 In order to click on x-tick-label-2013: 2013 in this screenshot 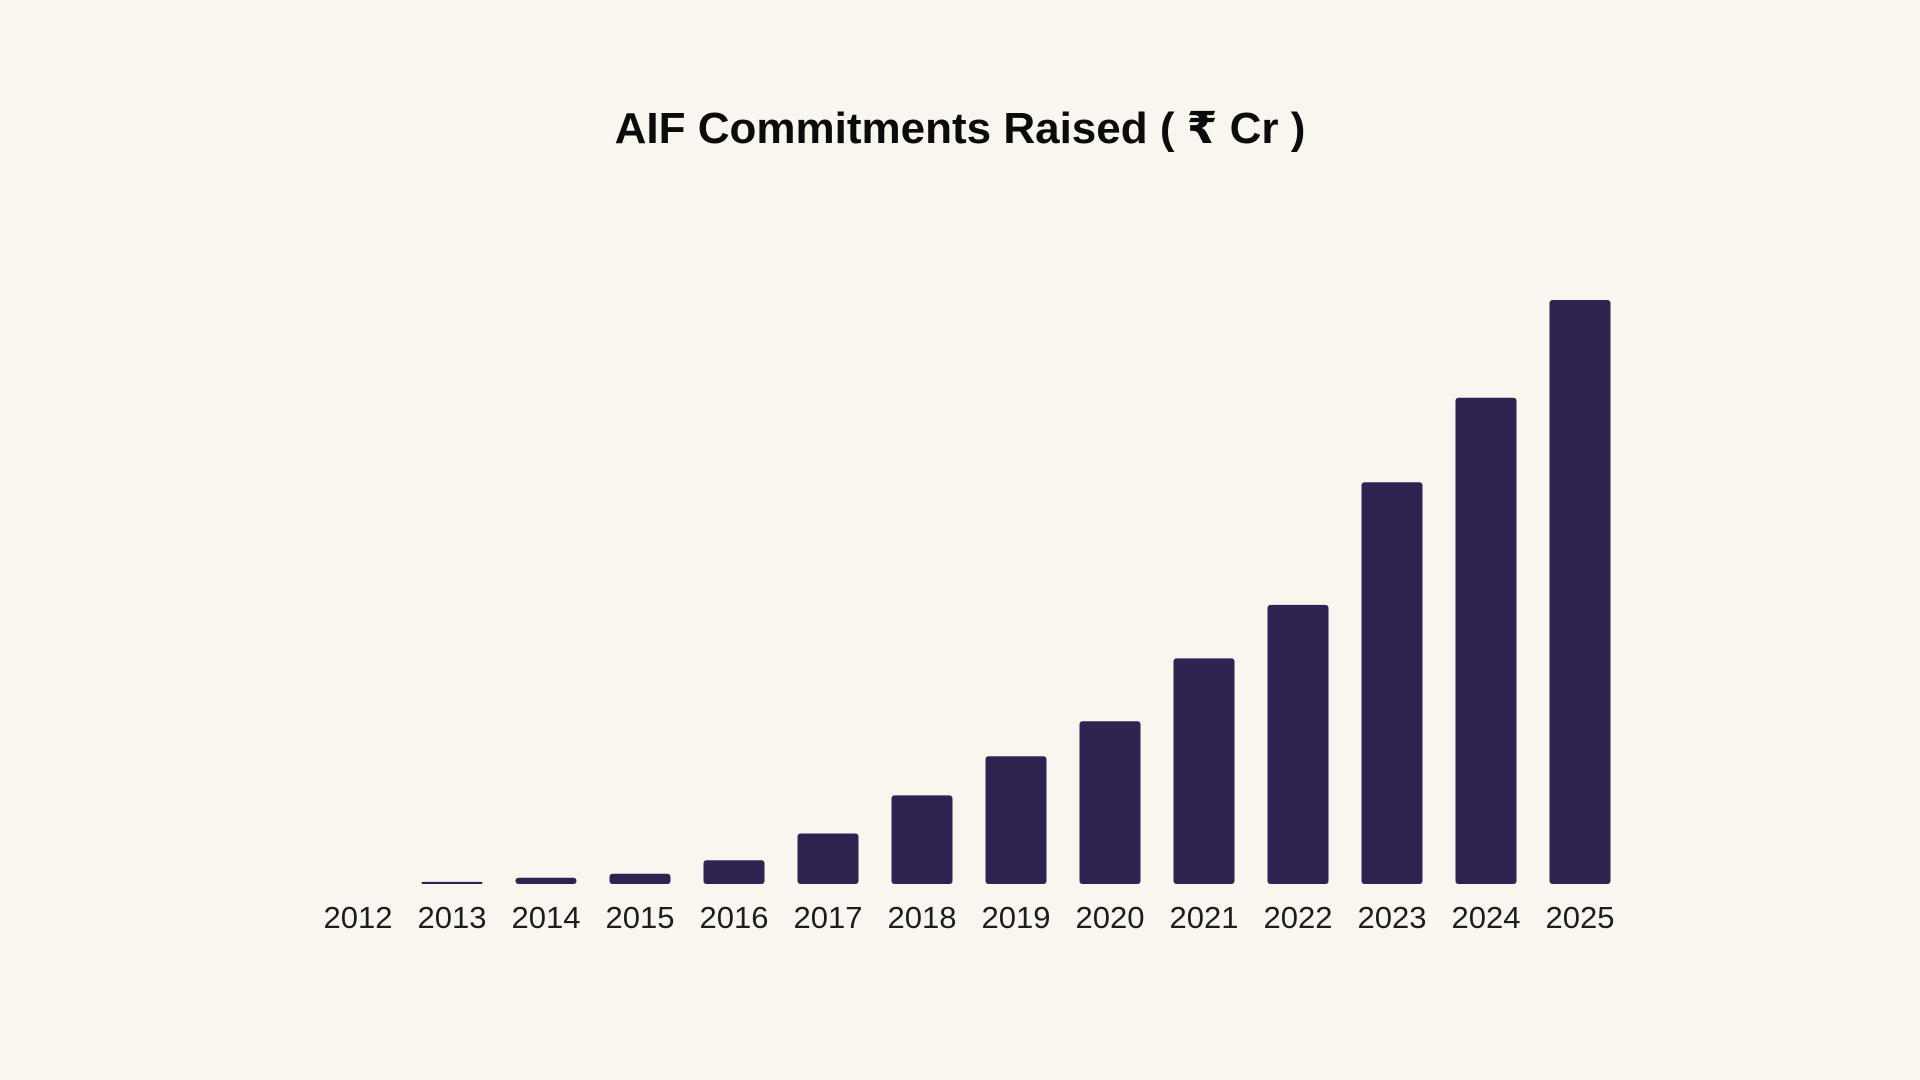, I will do `click(452, 917)`.